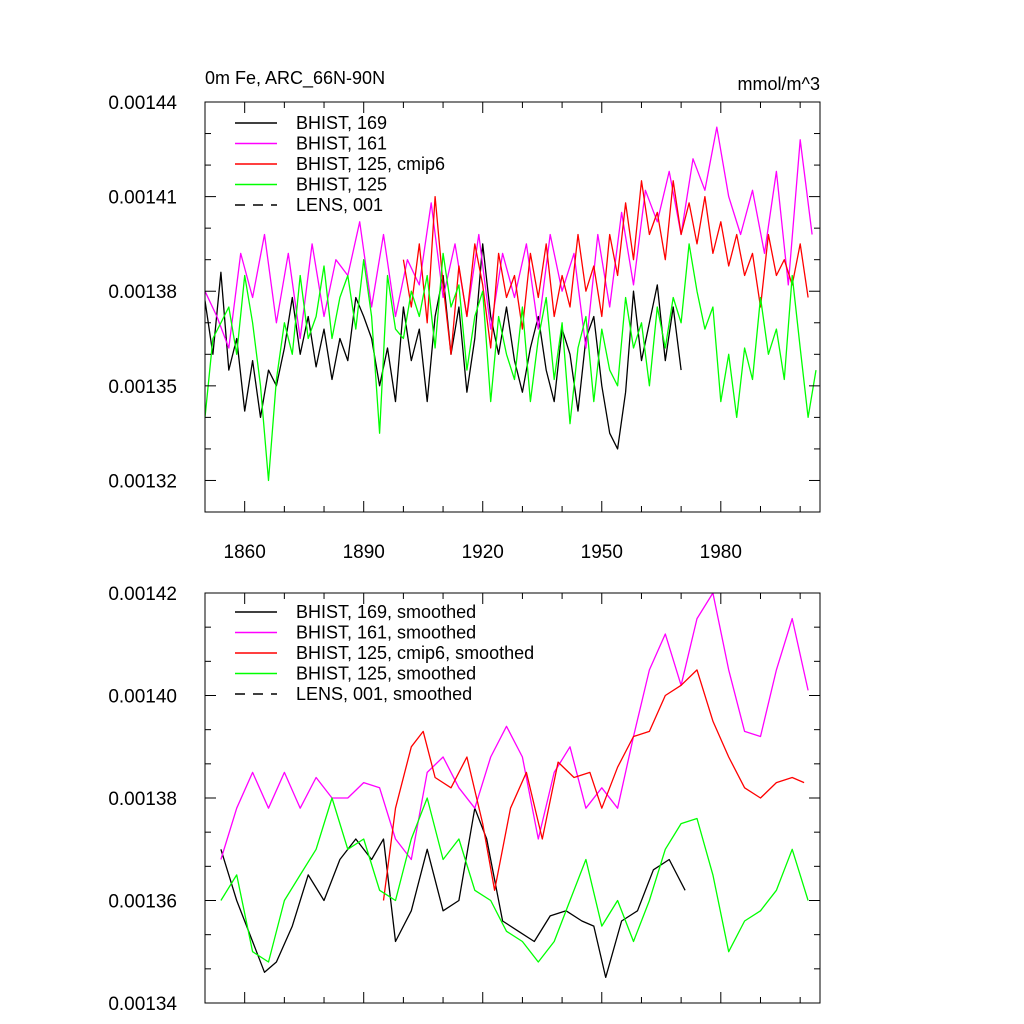  Describe the element at coordinates (339, 205) in the screenshot. I see `legend-label: LENS, 001` at that location.